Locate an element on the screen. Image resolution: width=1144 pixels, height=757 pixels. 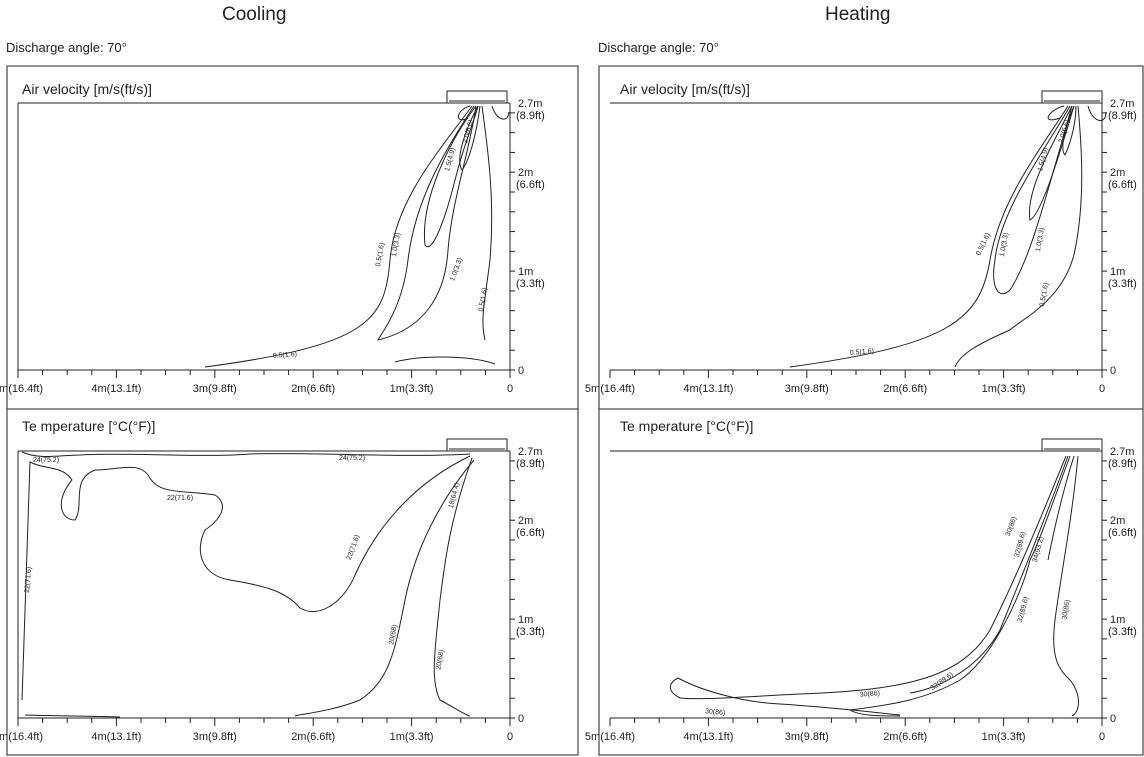
cooling-temperature-y-tick-label-ft: (8.9ft) is located at coordinates (530, 464).